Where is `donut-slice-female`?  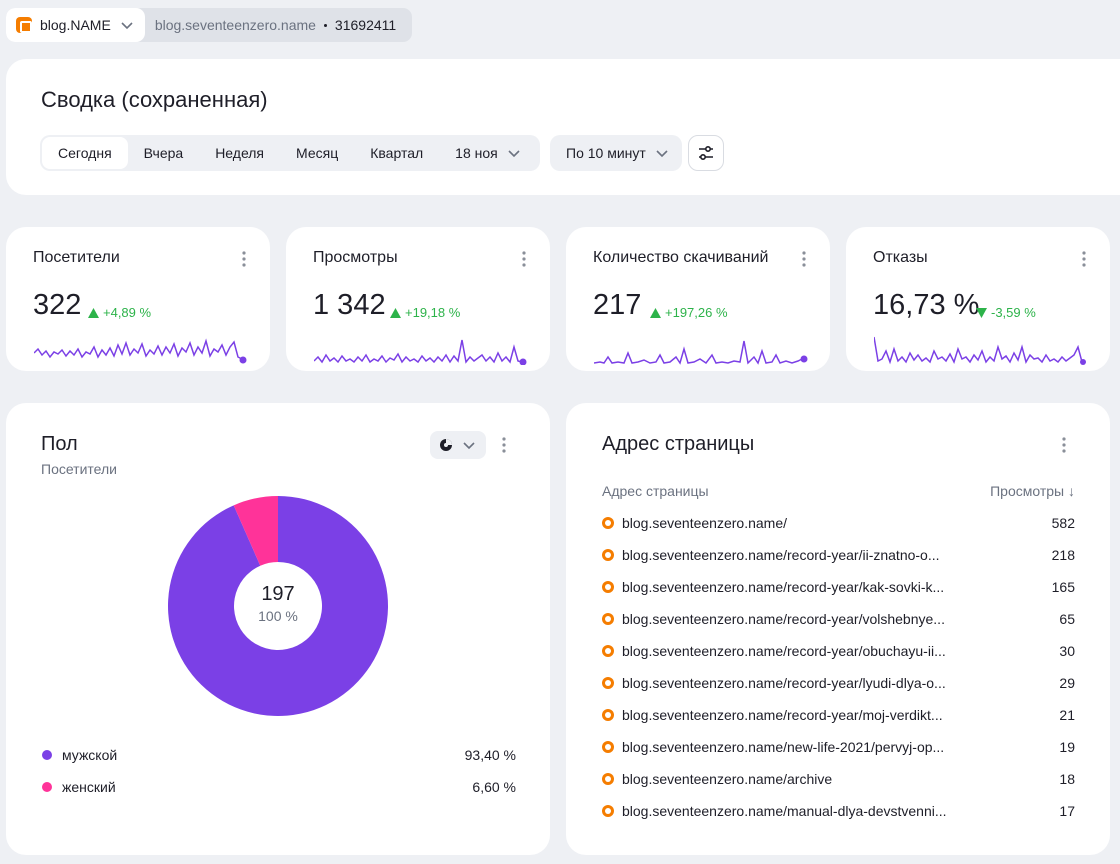
donut-slice-female is located at coordinates (255, 531).